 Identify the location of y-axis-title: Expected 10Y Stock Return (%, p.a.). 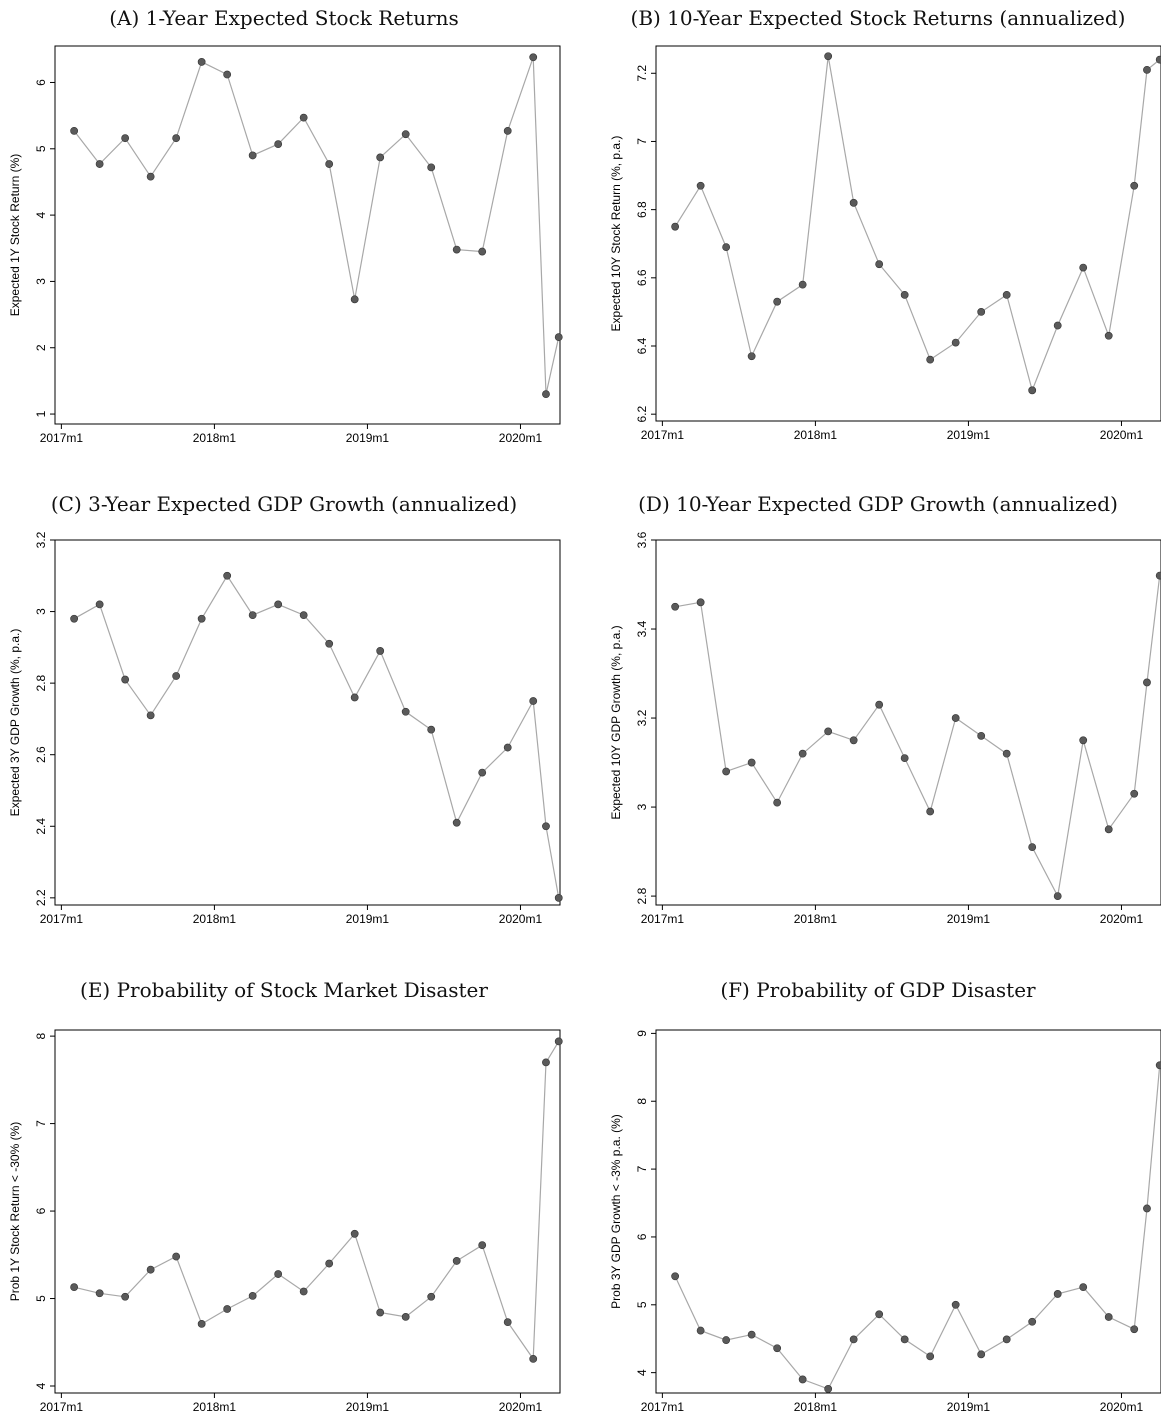
(616, 234).